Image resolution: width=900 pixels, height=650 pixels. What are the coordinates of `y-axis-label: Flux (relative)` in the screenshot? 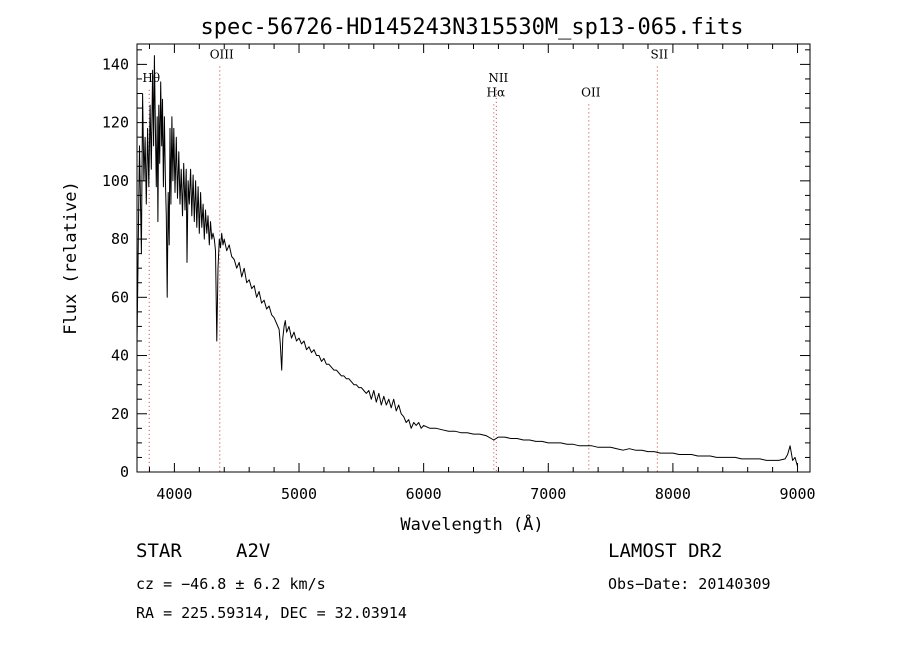 It's located at (71, 258).